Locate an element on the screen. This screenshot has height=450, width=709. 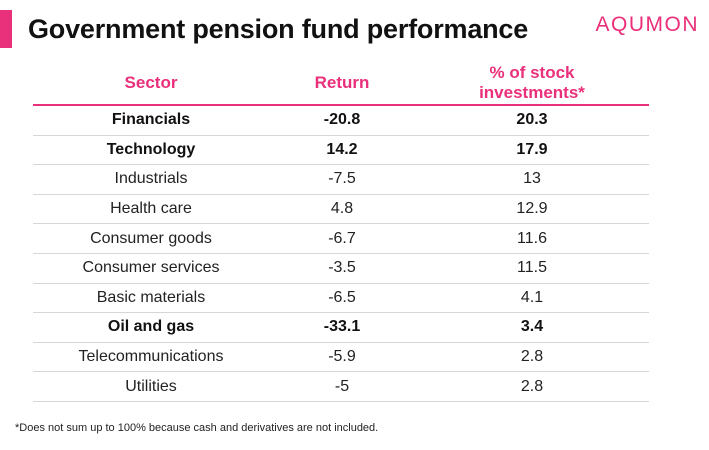
table-row: Technology 14.2 17.9 is located at coordinates (341, 150).